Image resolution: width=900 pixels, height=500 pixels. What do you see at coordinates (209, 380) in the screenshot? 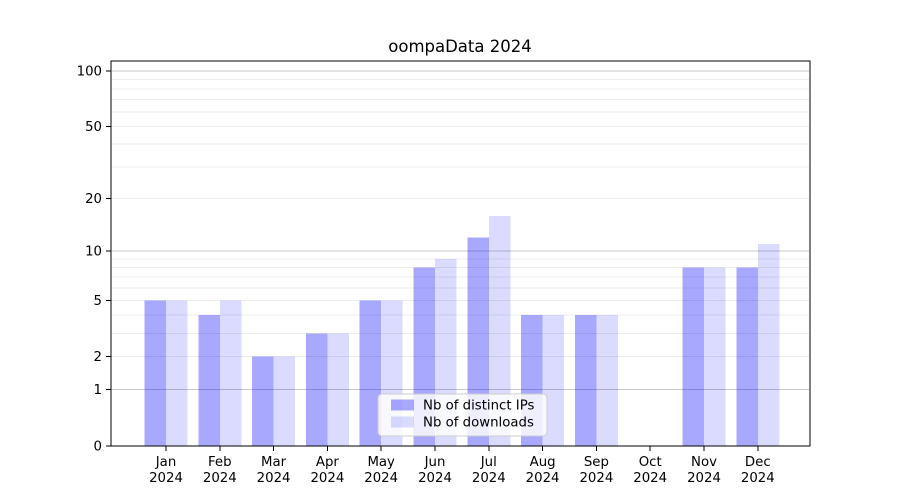
I see `bar-feb-distinct-ips` at bounding box center [209, 380].